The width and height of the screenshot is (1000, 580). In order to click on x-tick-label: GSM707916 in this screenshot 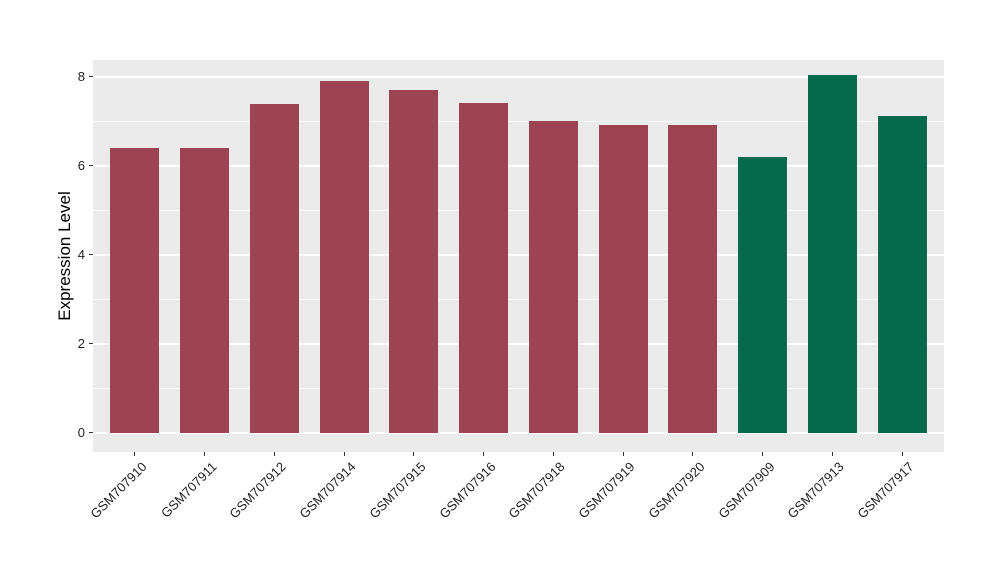, I will do `click(467, 490)`.